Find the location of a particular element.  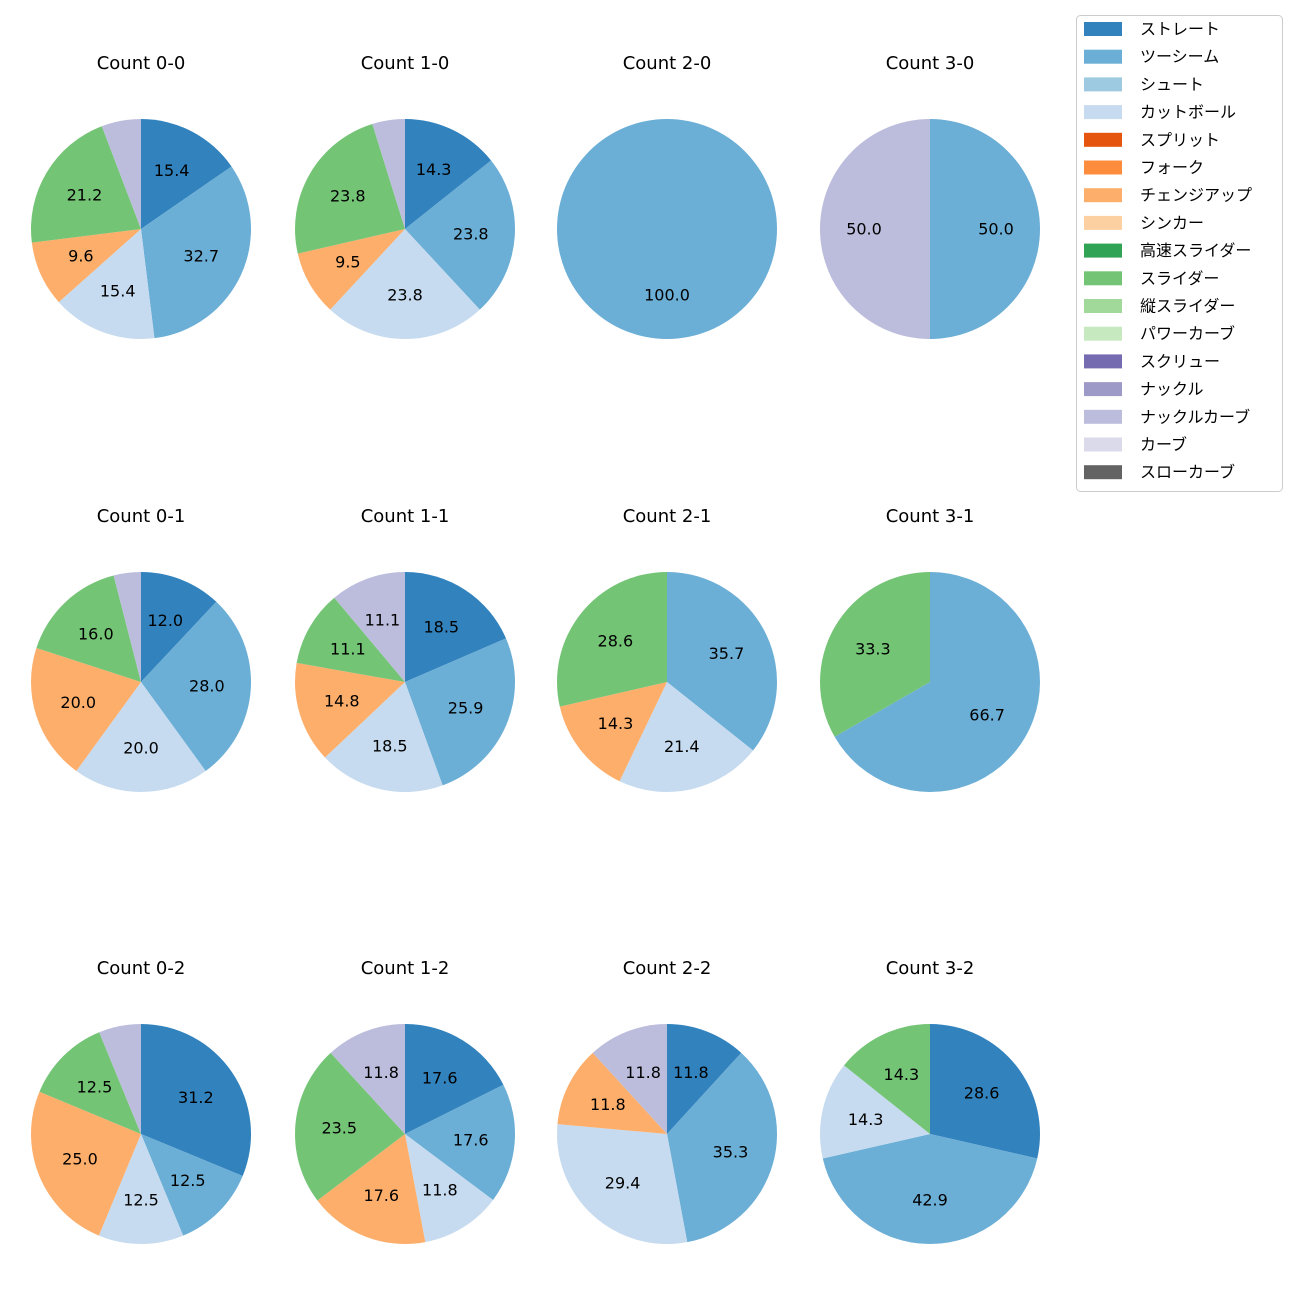

legend-label: パワーカーブ is located at coordinates (1187, 333).